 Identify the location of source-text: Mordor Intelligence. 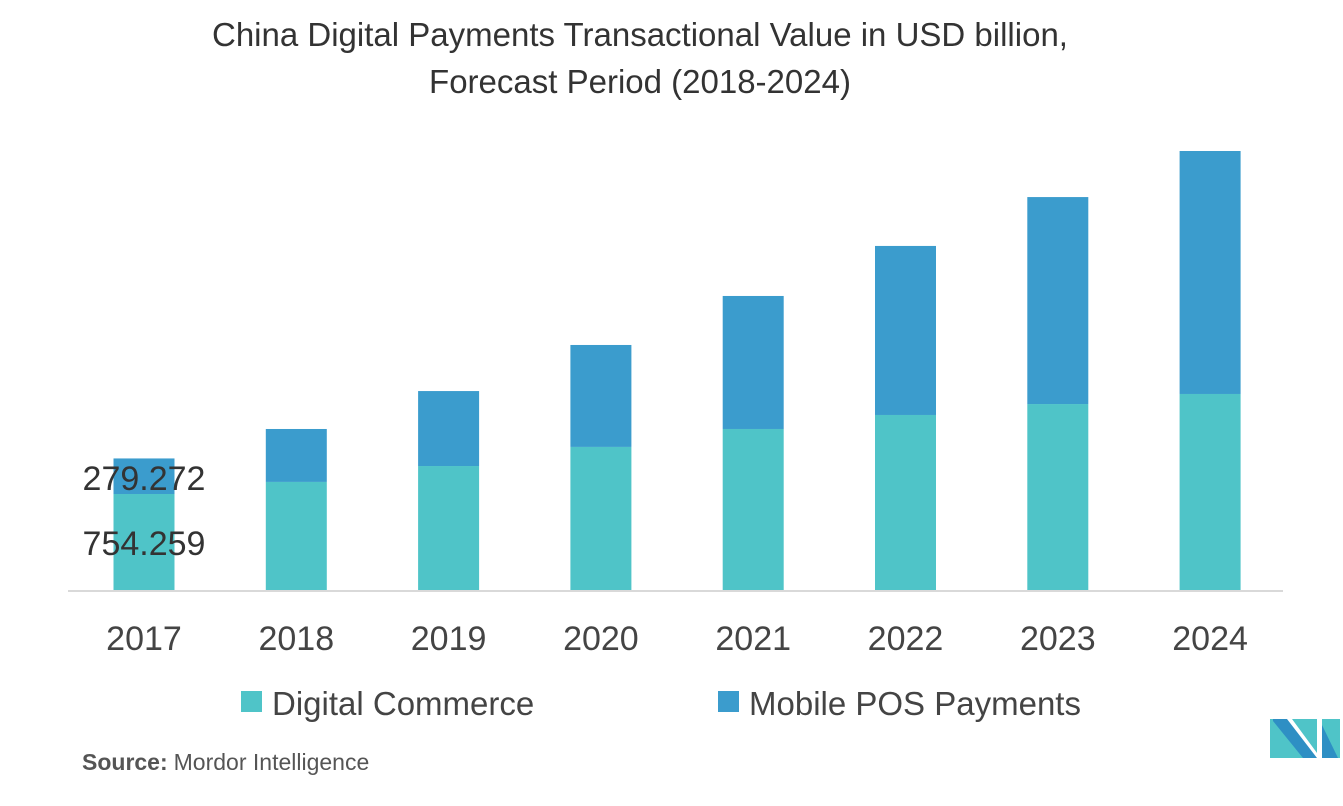
(272, 762).